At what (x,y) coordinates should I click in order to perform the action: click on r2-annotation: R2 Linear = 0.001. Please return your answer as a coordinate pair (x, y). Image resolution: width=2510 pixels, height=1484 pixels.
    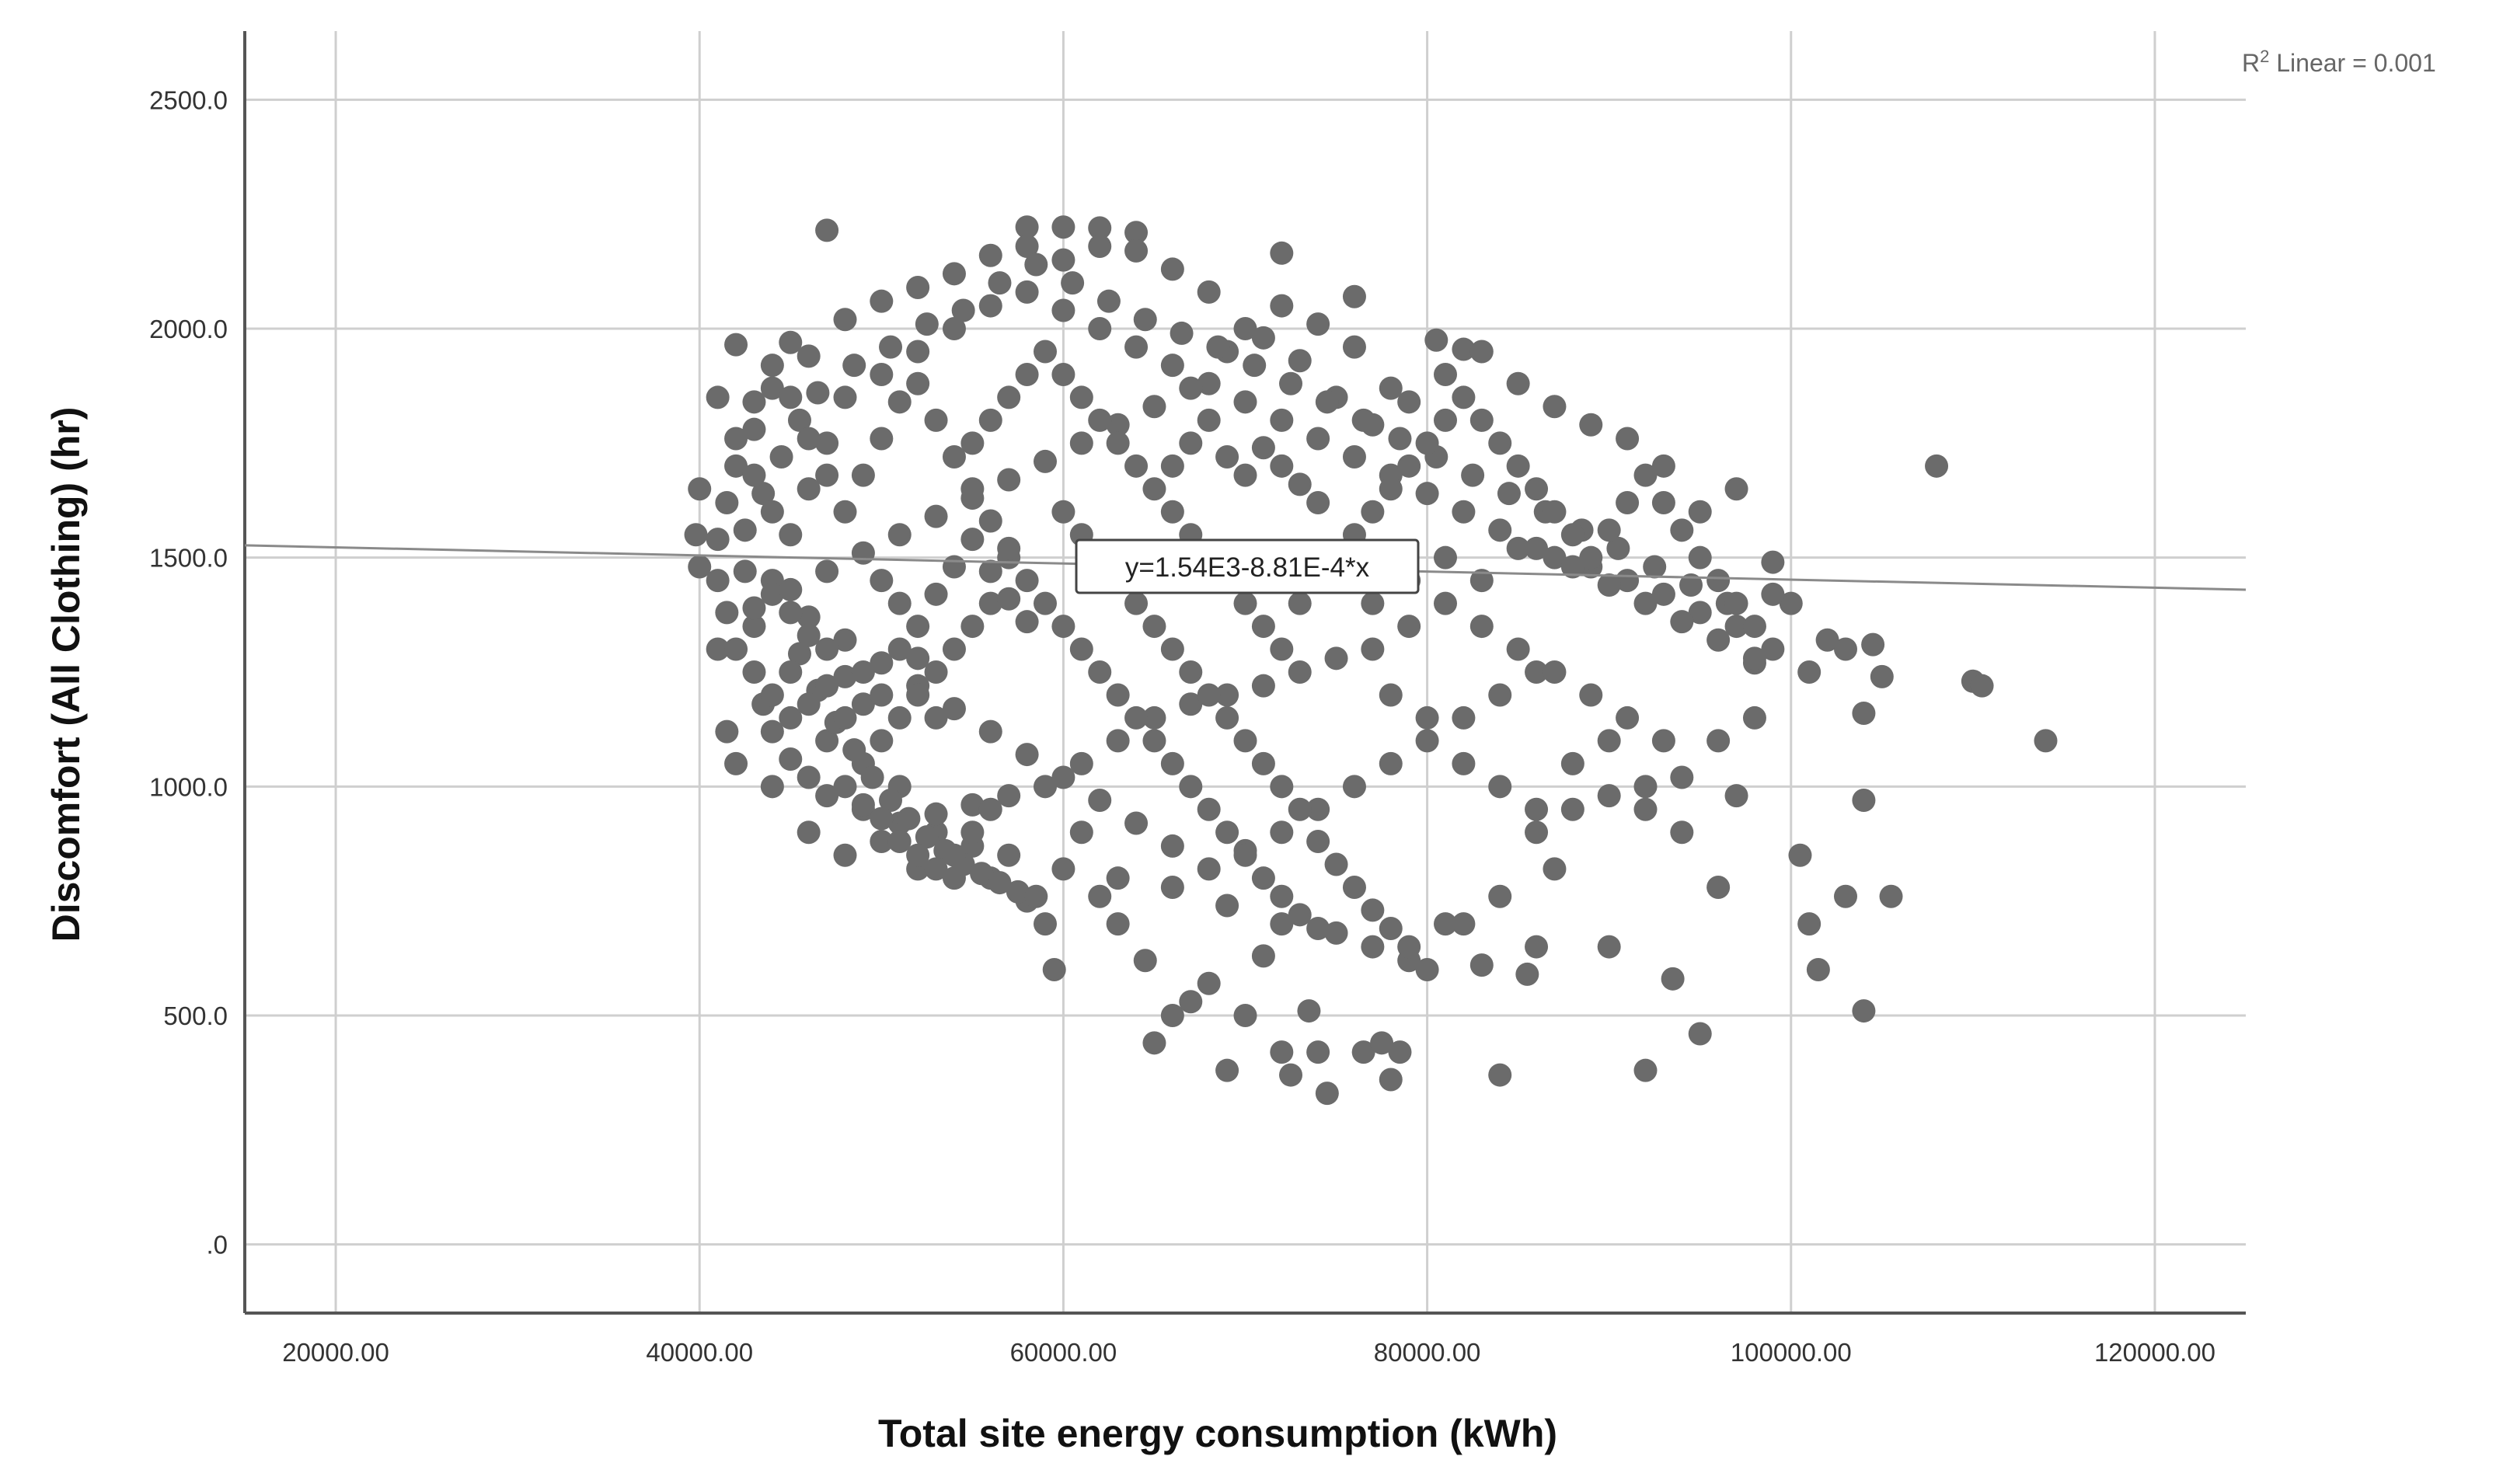
    Looking at the image, I should click on (2339, 62).